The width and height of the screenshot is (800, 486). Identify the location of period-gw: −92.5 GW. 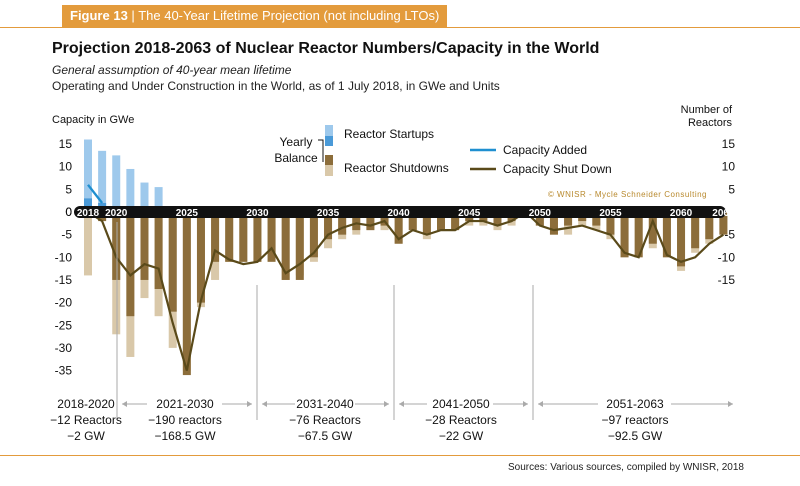
(635, 436).